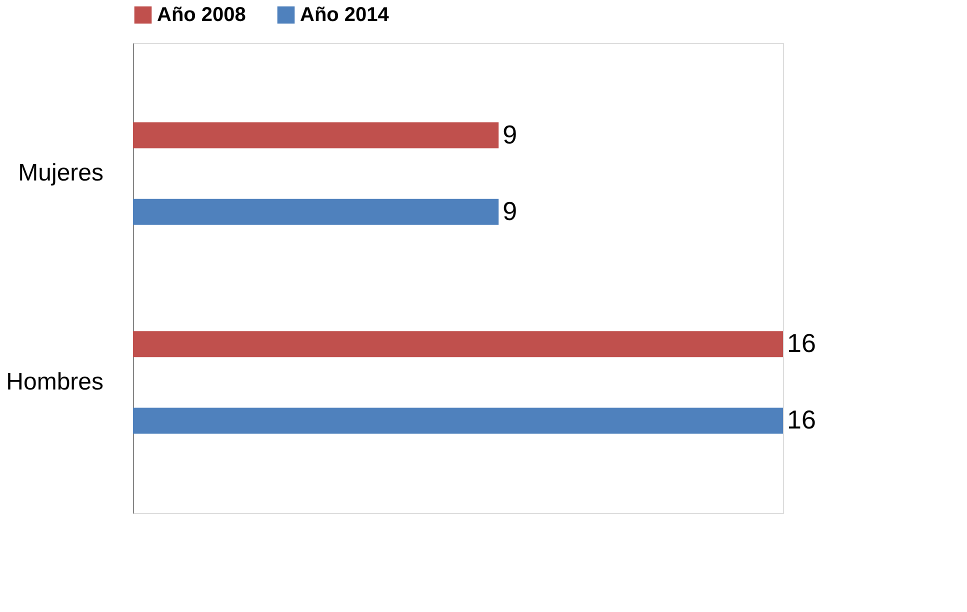 The height and width of the screenshot is (612, 967). Describe the element at coordinates (345, 15) in the screenshot. I see `legend-label: Año 2014` at that location.